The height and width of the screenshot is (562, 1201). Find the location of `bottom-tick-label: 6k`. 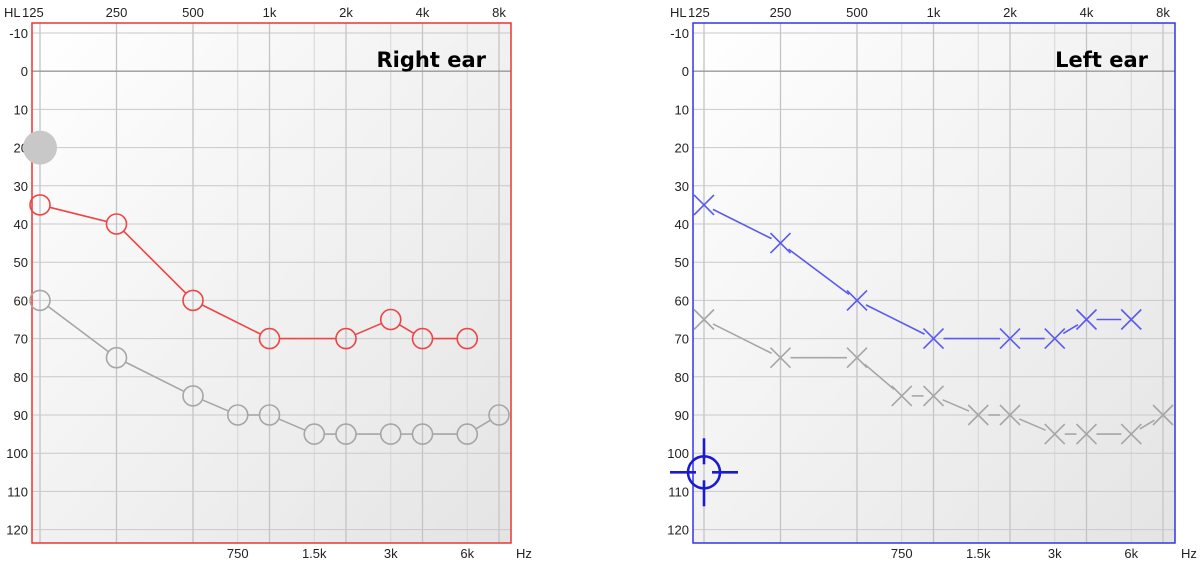

bottom-tick-label: 6k is located at coordinates (1131, 553).